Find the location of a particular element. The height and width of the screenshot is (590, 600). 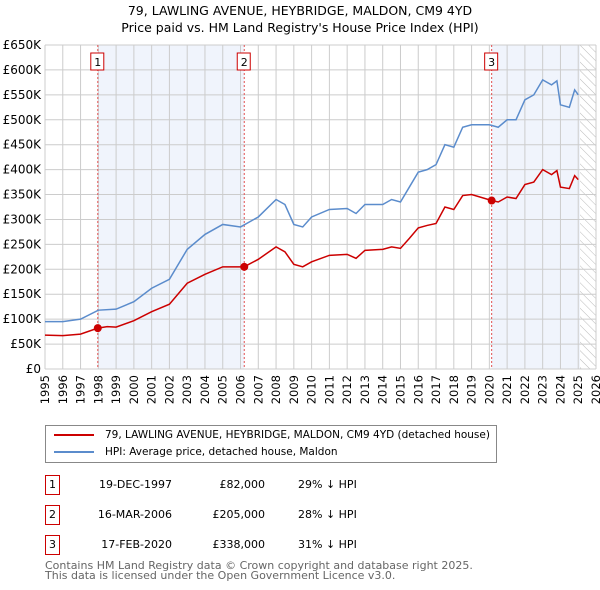

y-tick-label: £300K is located at coordinates (23, 219).